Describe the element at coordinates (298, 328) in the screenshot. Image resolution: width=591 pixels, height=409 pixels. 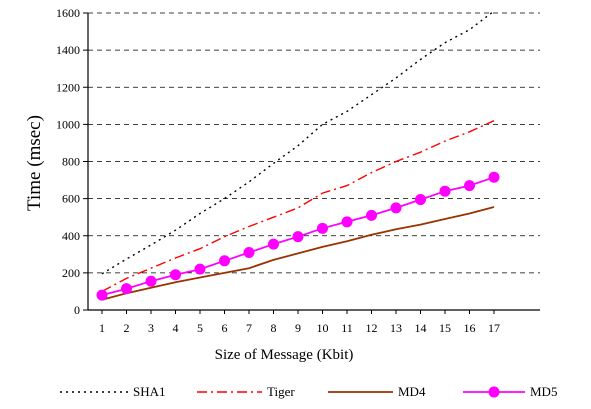
I see `x-tick-label-9: 9` at that location.